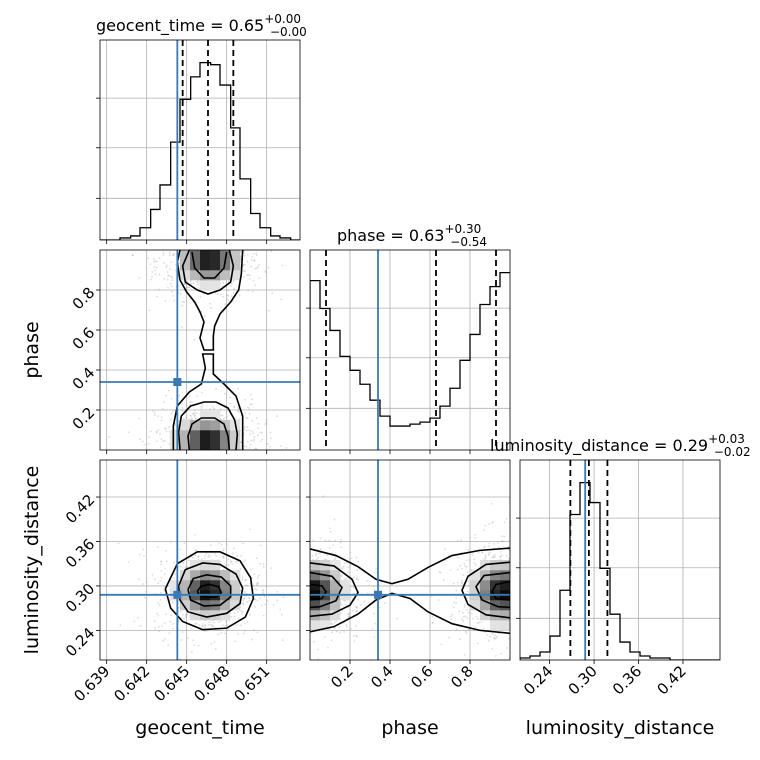  Describe the element at coordinates (462, 677) in the screenshot. I see `x-tick-label-phase: 0.8` at that location.